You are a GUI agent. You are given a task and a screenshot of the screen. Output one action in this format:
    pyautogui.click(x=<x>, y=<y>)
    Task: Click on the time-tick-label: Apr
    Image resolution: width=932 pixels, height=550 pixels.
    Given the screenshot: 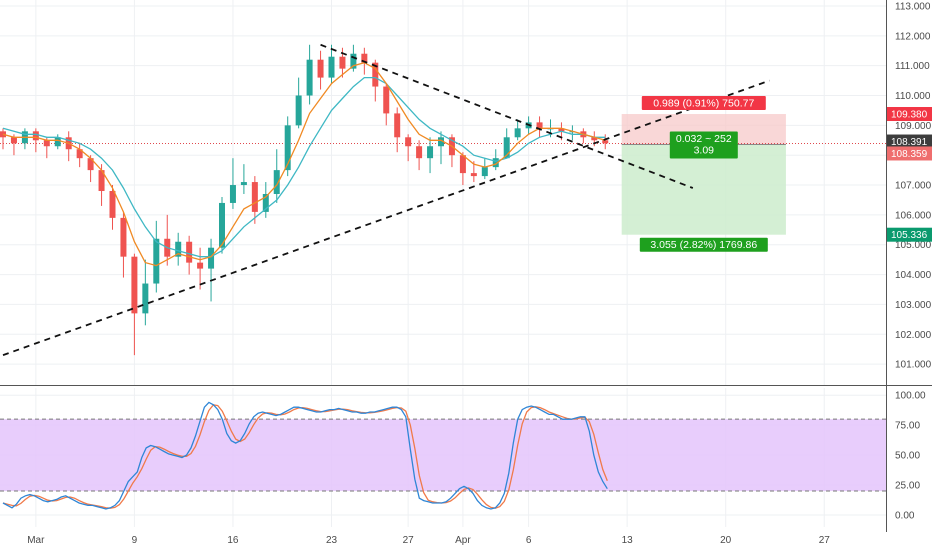 What is the action you would take?
    pyautogui.click(x=463, y=540)
    